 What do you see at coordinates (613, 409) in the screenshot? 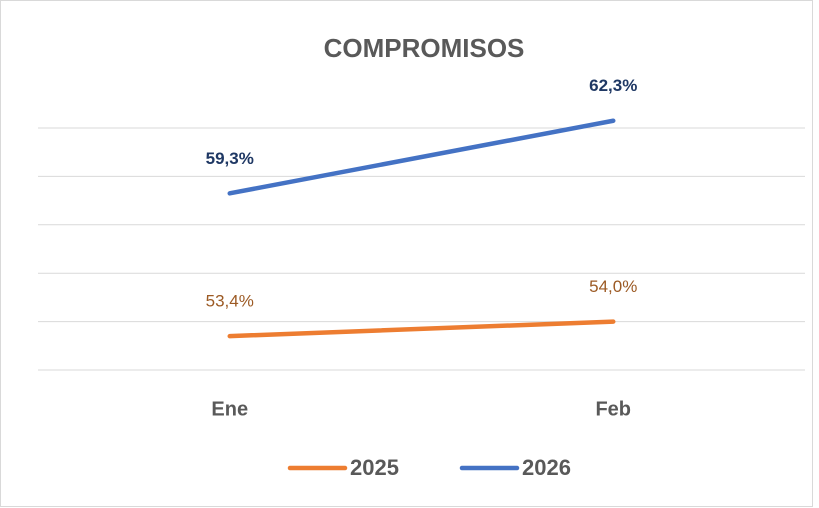
I see `x-tick-label: Feb` at bounding box center [613, 409].